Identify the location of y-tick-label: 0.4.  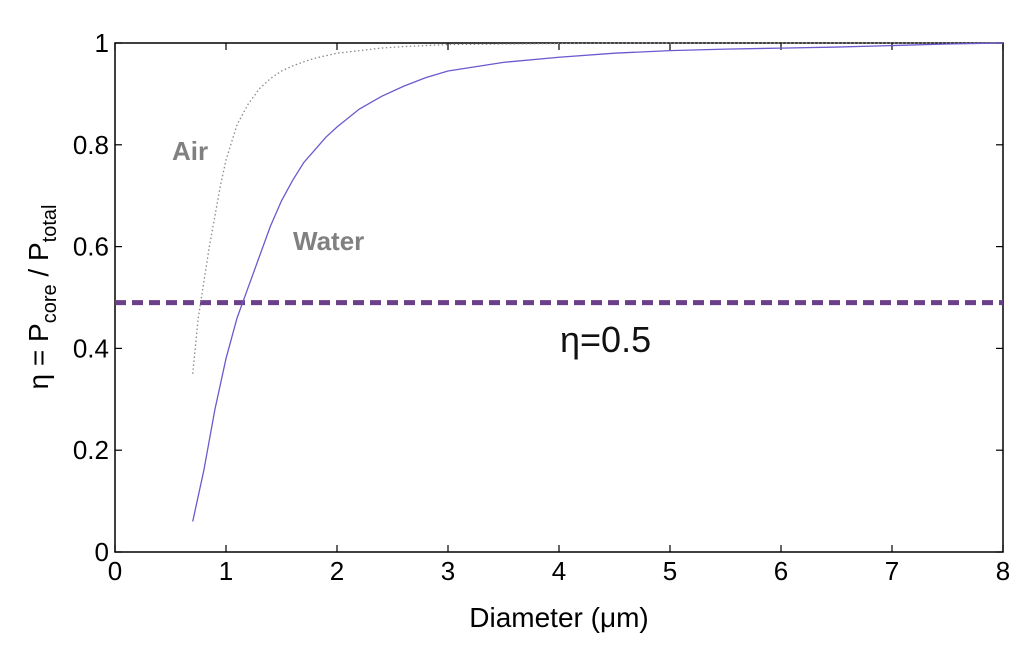
(91, 348).